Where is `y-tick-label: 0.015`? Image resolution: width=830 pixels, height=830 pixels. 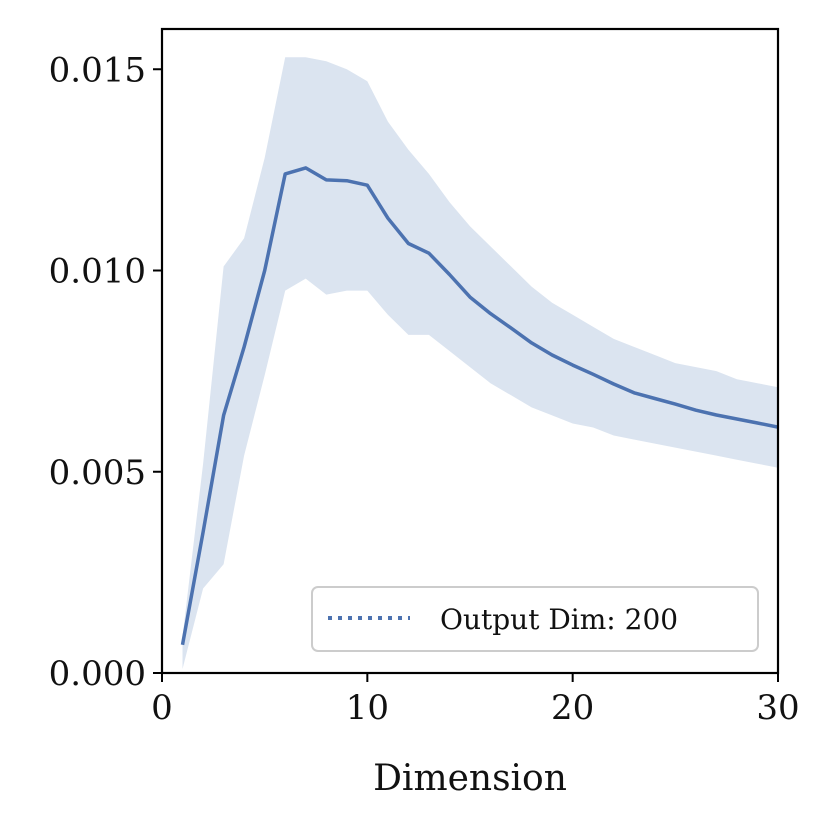
y-tick-label: 0.015 is located at coordinates (97, 70).